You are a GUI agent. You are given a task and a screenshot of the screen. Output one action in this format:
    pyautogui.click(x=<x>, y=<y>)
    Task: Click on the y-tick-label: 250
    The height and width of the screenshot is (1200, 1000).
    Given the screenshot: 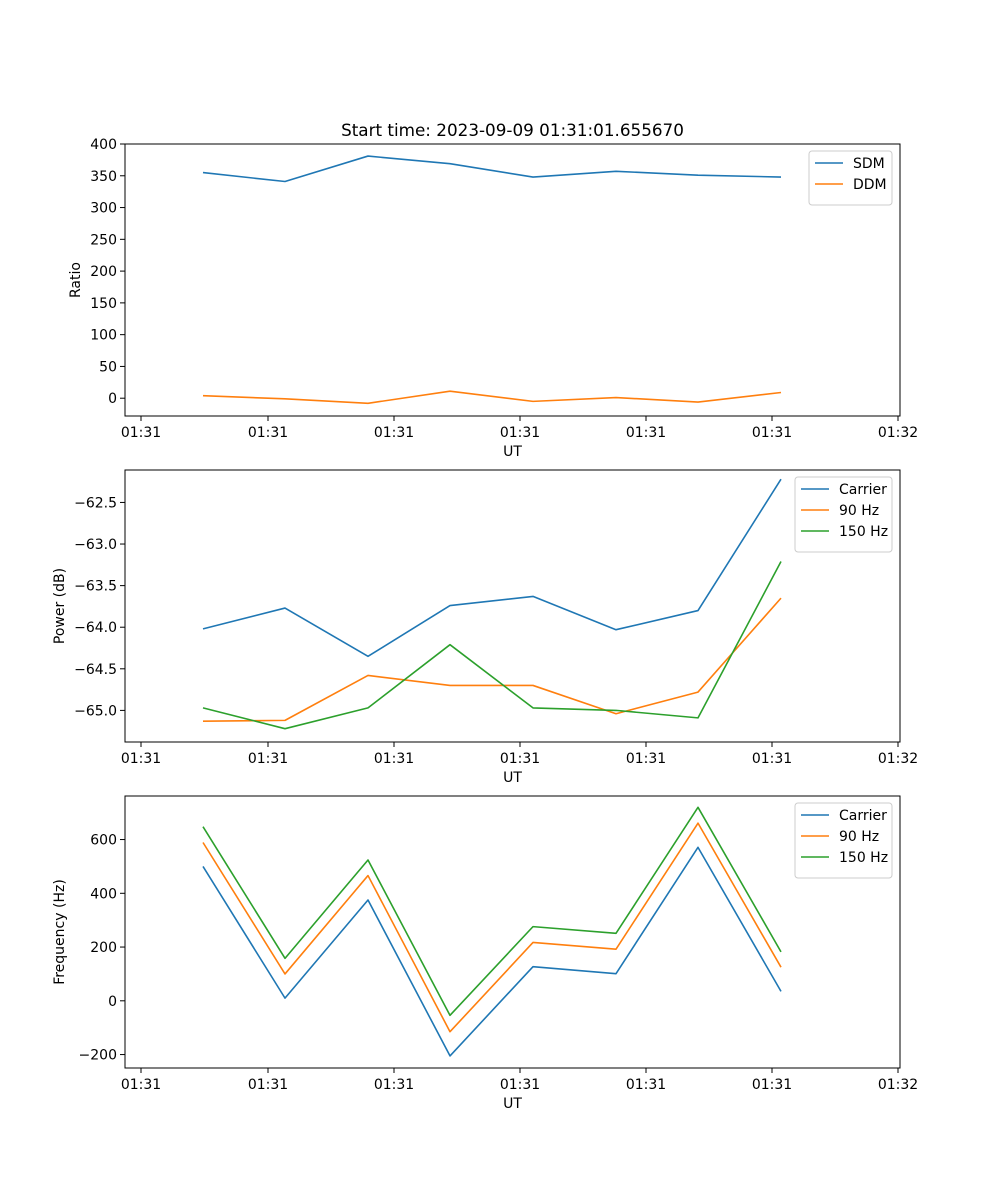 What is the action you would take?
    pyautogui.click(x=103, y=240)
    